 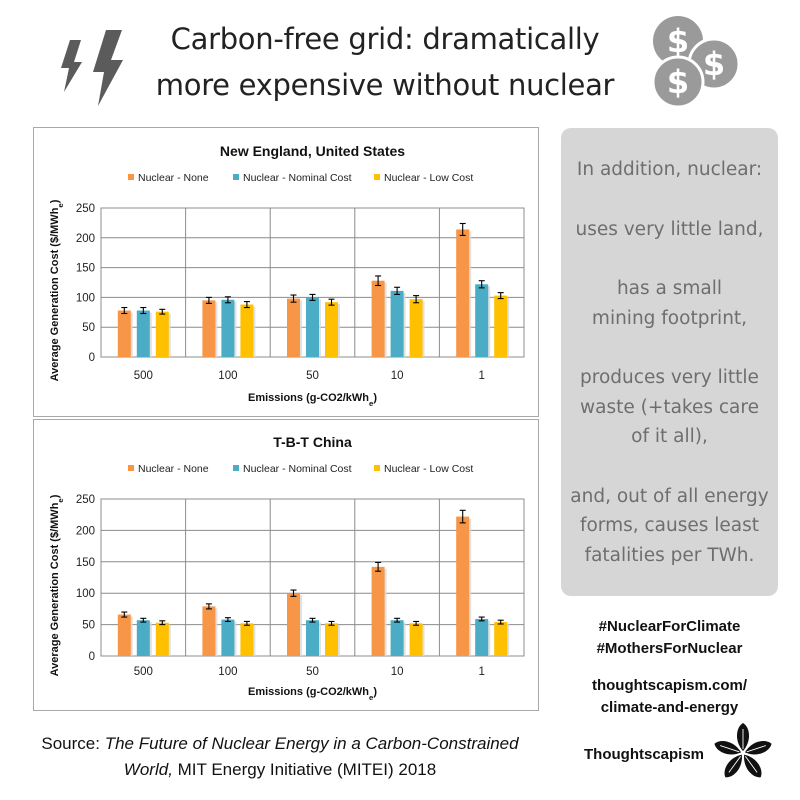 I want to click on legend-entry: Nuclear - Low Cost, so click(x=423, y=469).